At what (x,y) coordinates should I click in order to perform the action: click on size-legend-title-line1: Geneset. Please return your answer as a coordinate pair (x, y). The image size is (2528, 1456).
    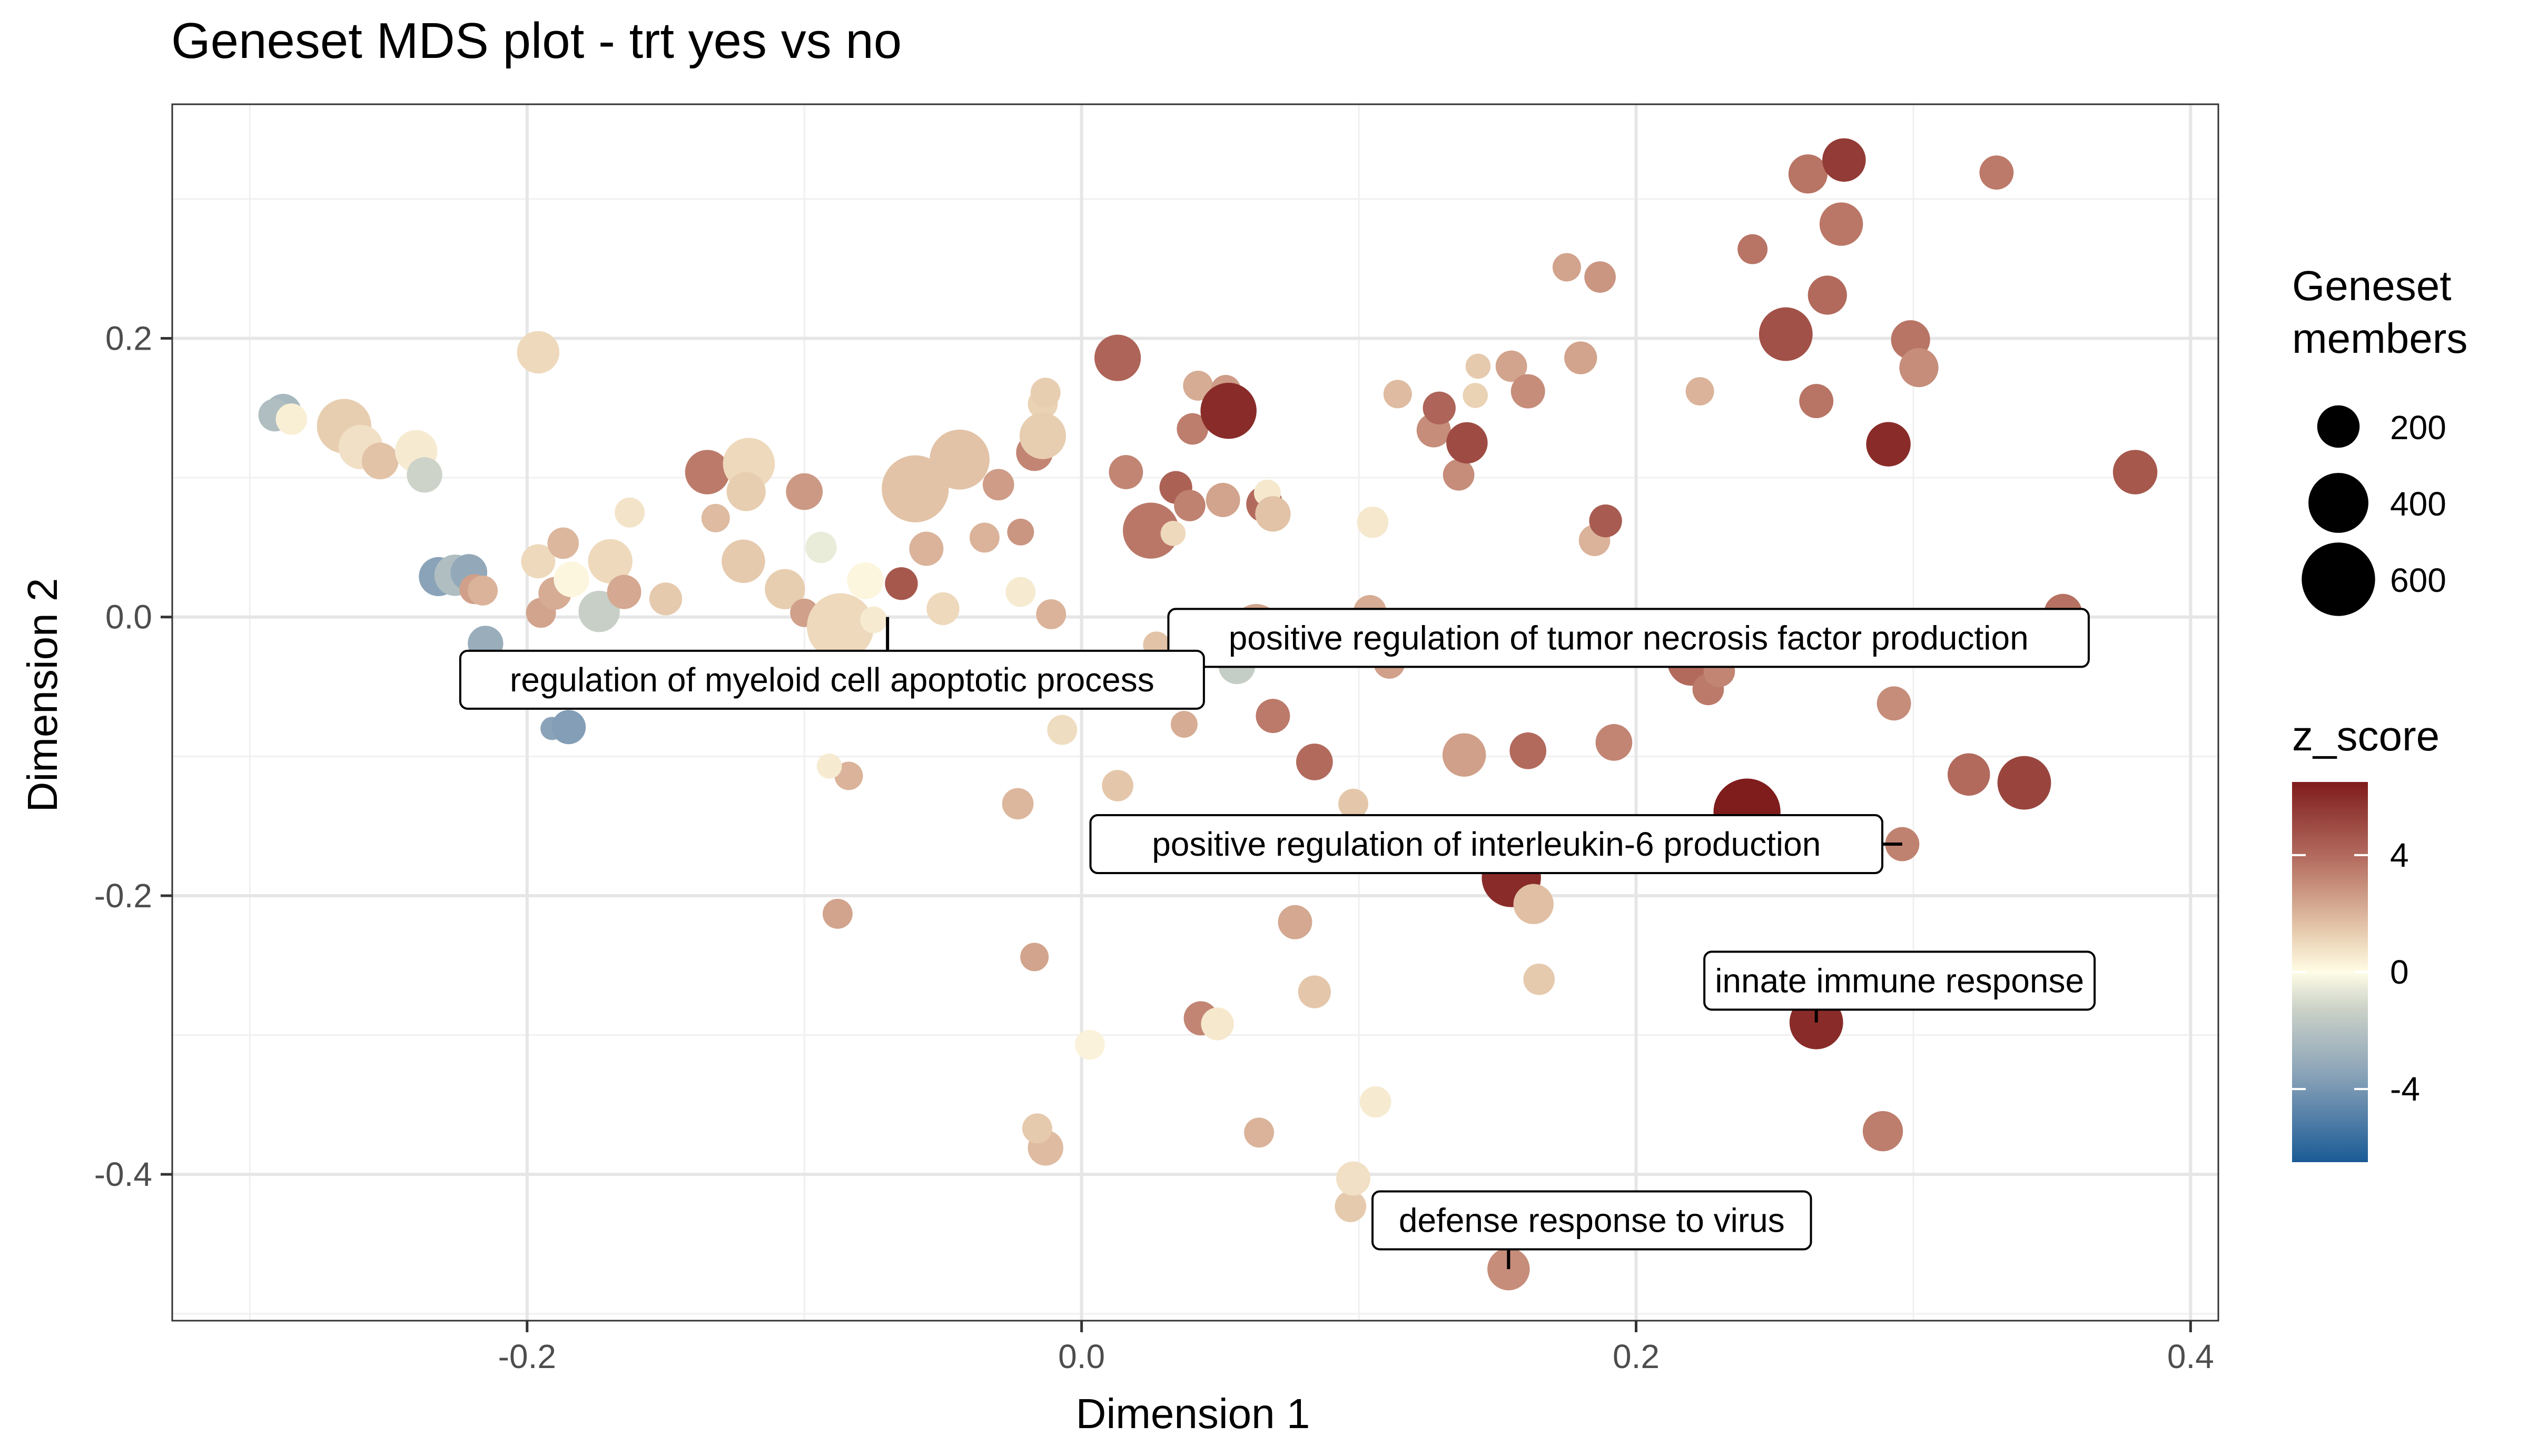
    Looking at the image, I should click on (2371, 285).